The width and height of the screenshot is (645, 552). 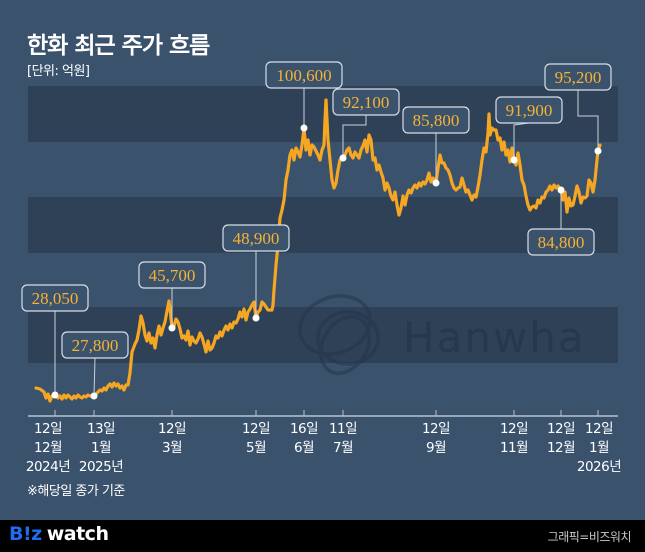 I want to click on callout-value: 95,200, so click(x=578, y=77).